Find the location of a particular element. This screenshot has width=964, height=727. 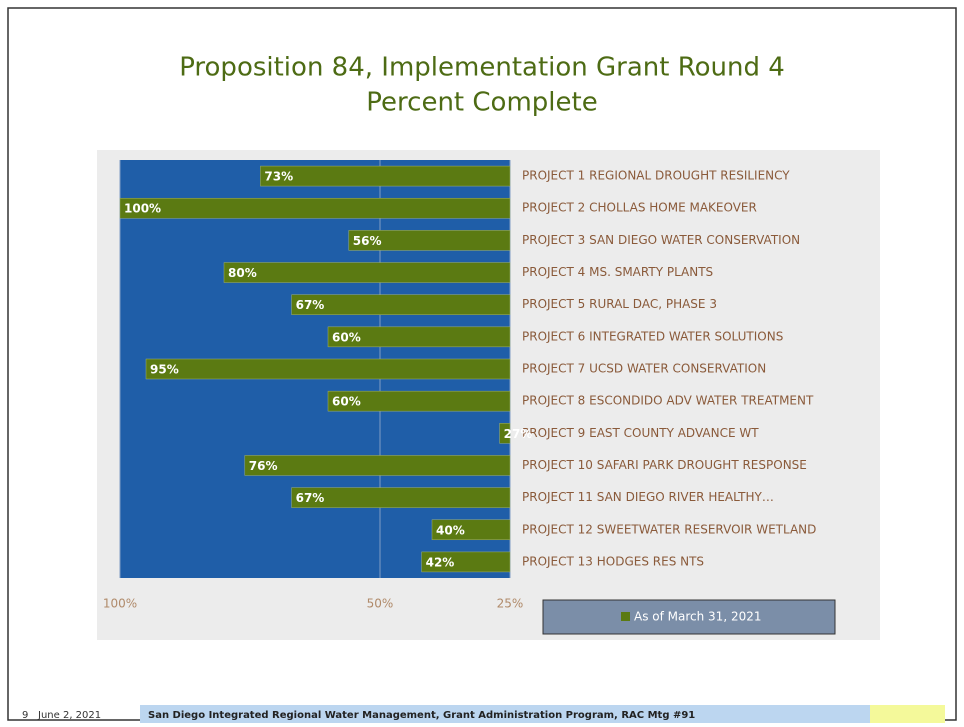

data-label: 40% is located at coordinates (450, 530).